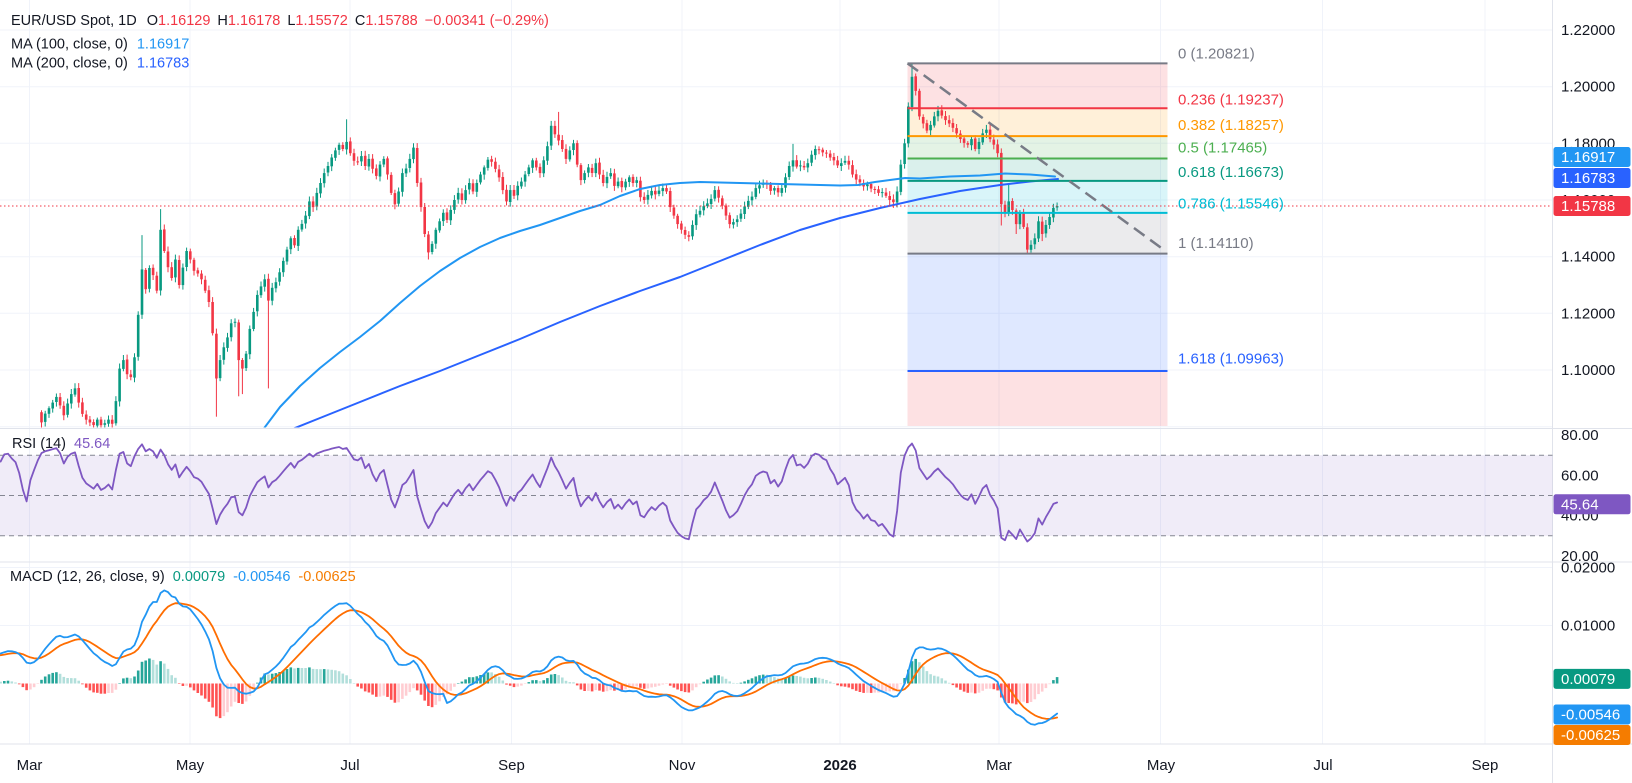 This screenshot has width=1632, height=783. I want to click on svg-text: -0.00625, so click(1590, 735).